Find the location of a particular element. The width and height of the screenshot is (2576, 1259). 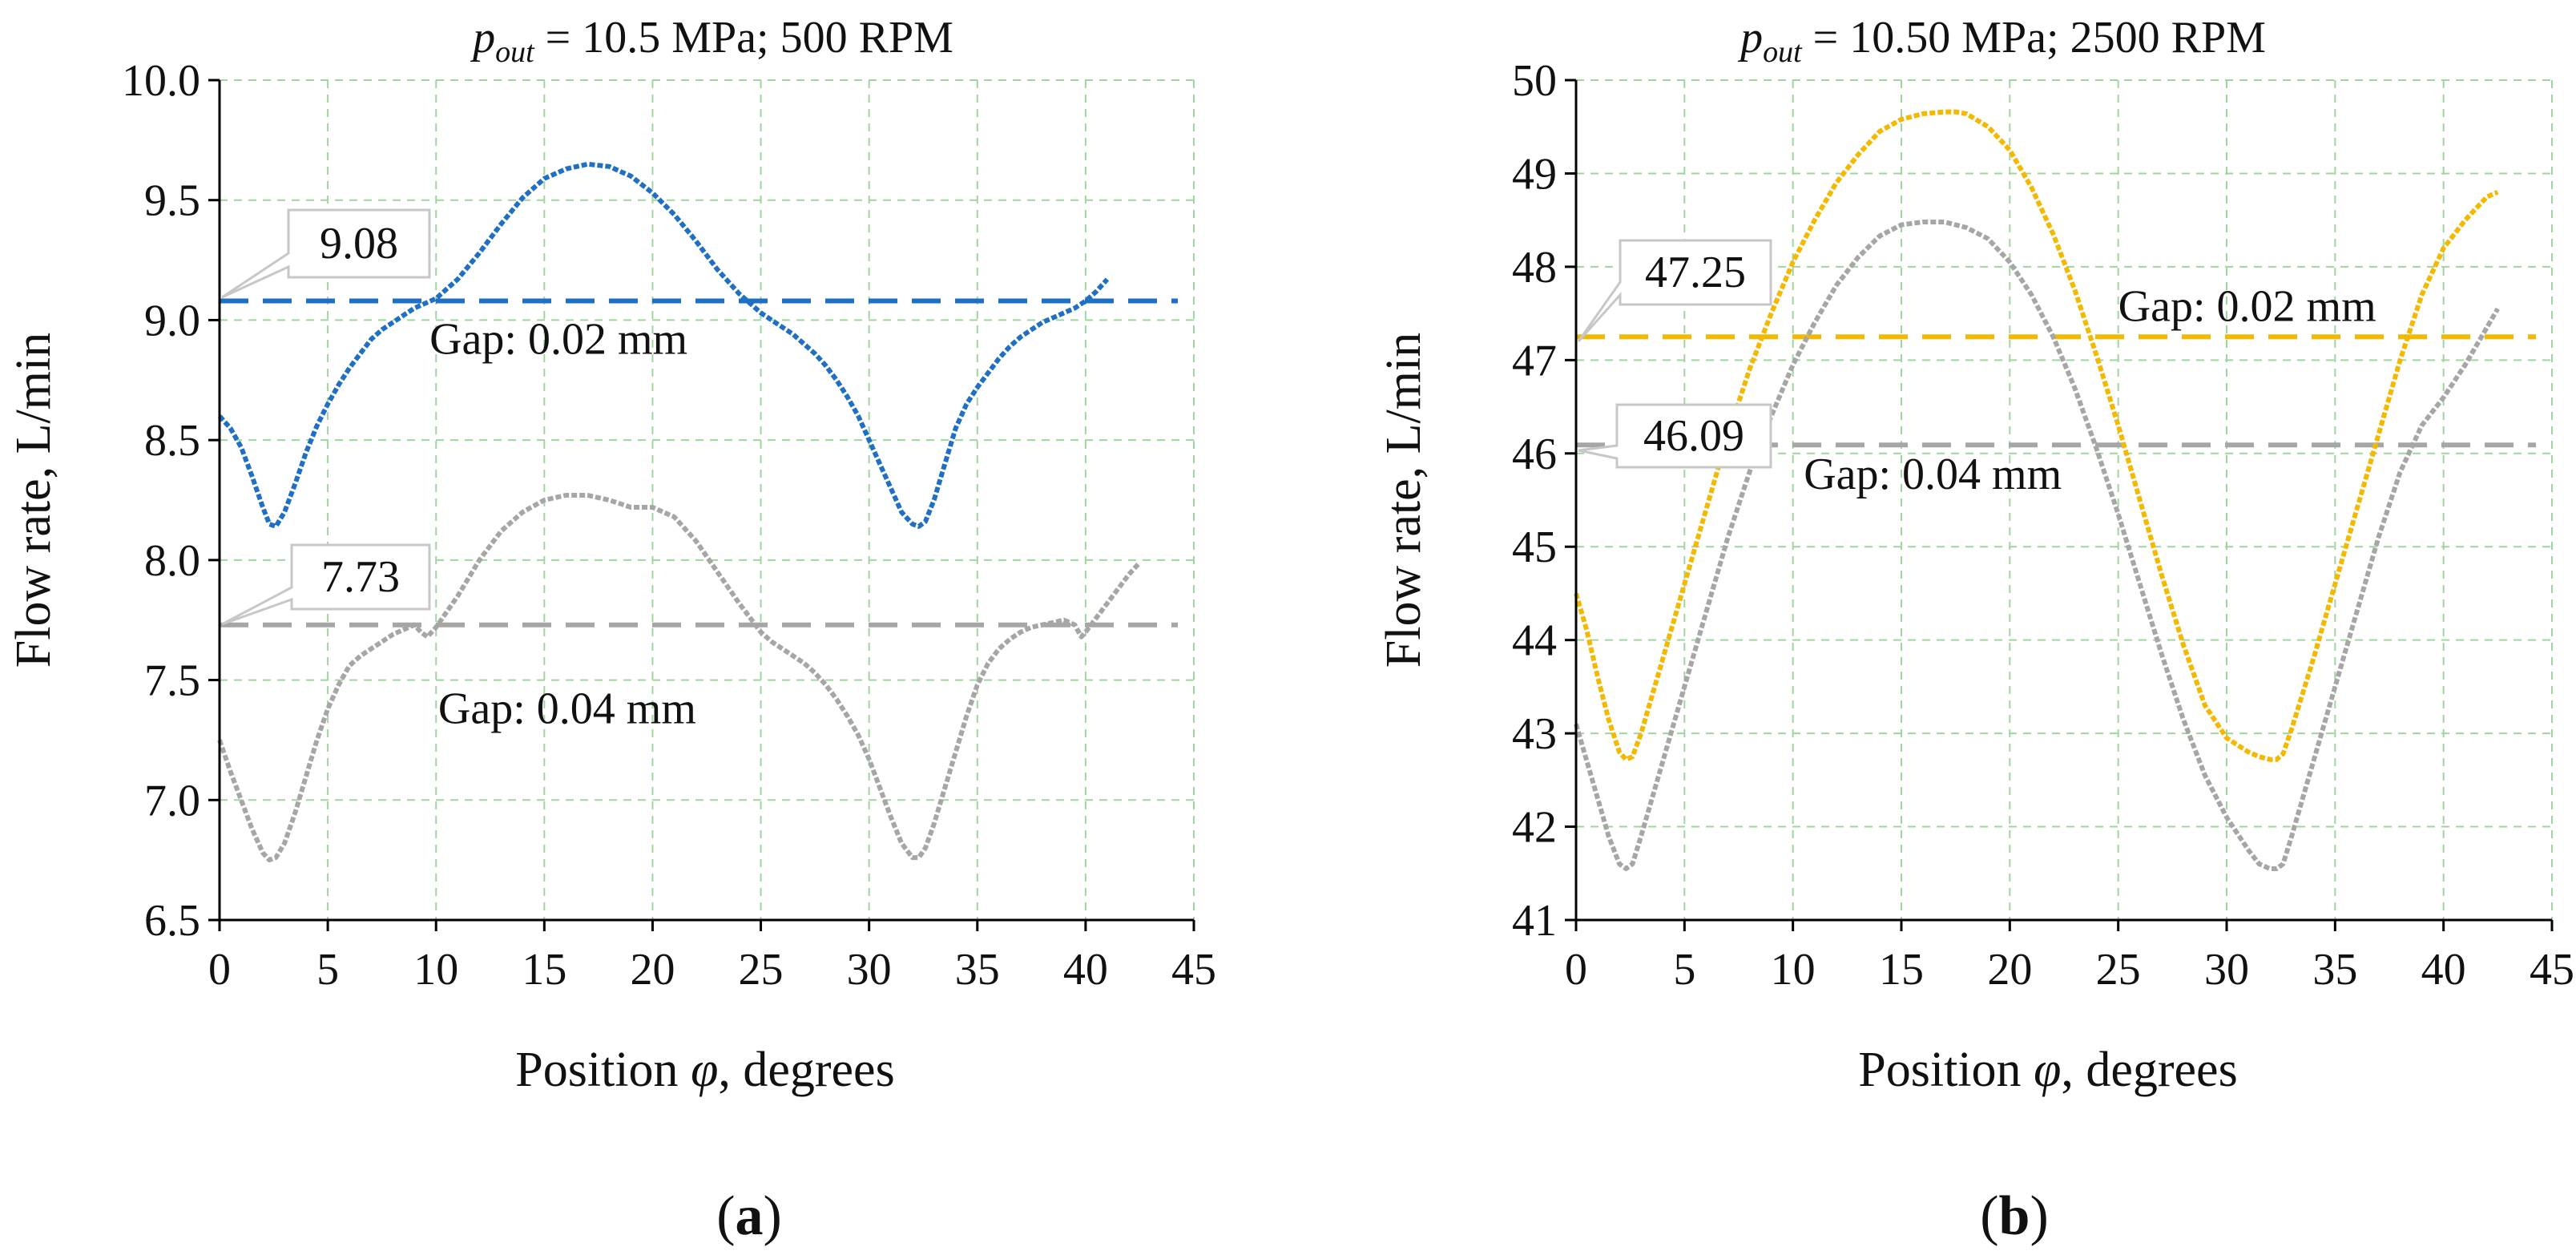

y-tick-label: 41 is located at coordinates (1534, 921).